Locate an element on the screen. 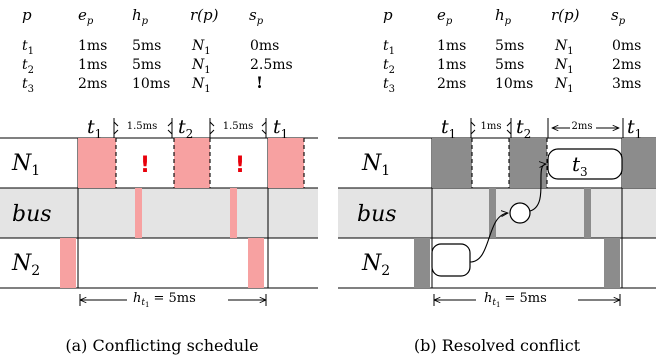  gap-label: 2ms is located at coordinates (582, 126).